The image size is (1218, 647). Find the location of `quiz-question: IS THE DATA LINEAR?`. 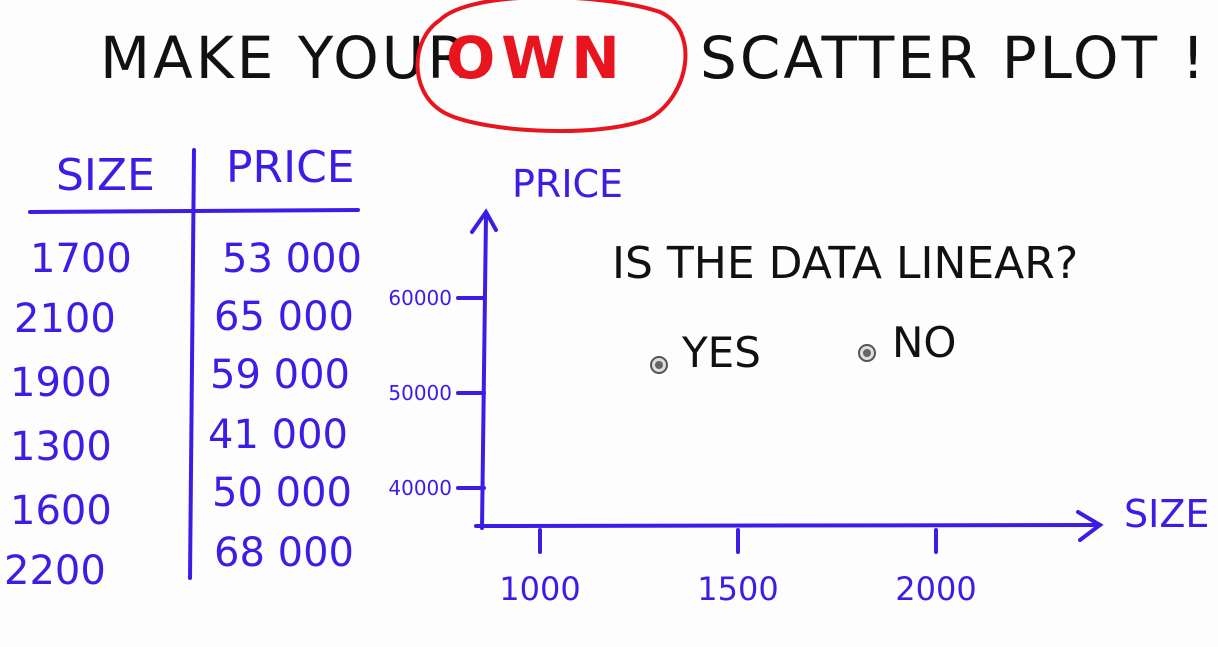

quiz-question: IS THE DATA LINEAR? is located at coordinates (845, 263).